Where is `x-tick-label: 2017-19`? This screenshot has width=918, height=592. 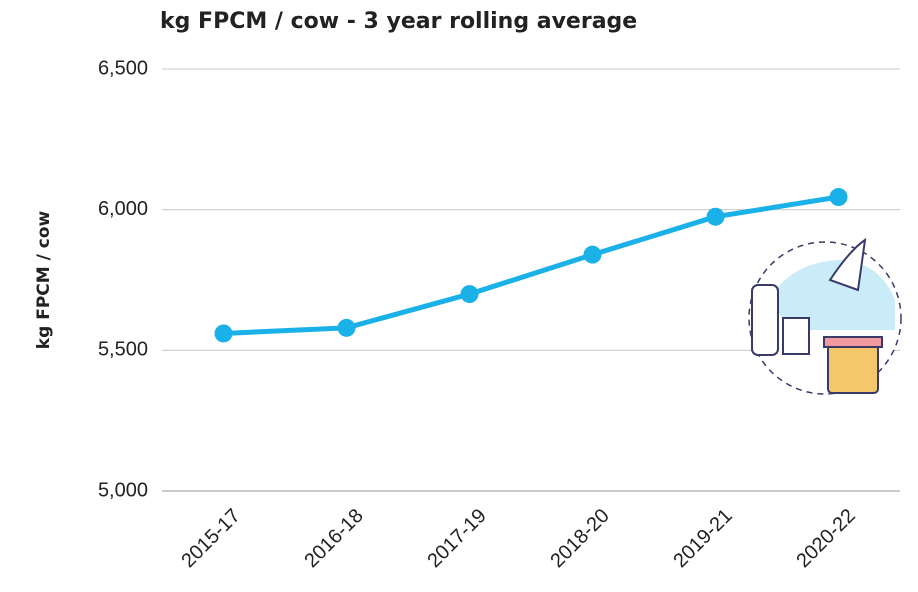
x-tick-label: 2017-19 is located at coordinates (456, 538).